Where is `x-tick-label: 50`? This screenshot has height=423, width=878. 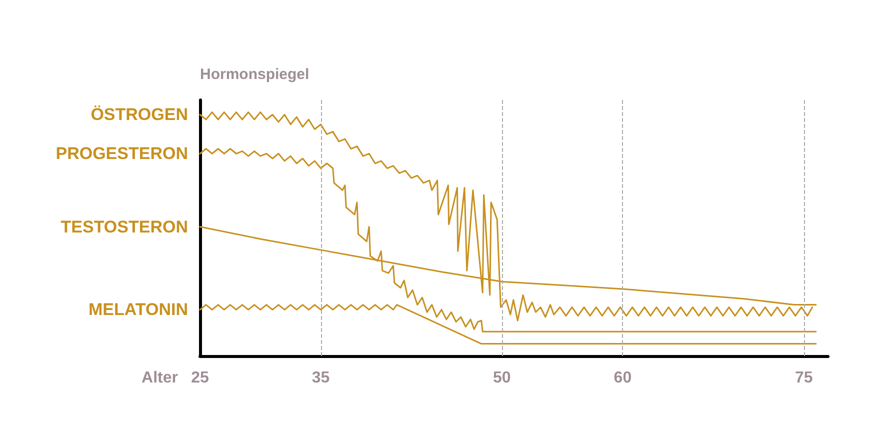 x-tick-label: 50 is located at coordinates (502, 378).